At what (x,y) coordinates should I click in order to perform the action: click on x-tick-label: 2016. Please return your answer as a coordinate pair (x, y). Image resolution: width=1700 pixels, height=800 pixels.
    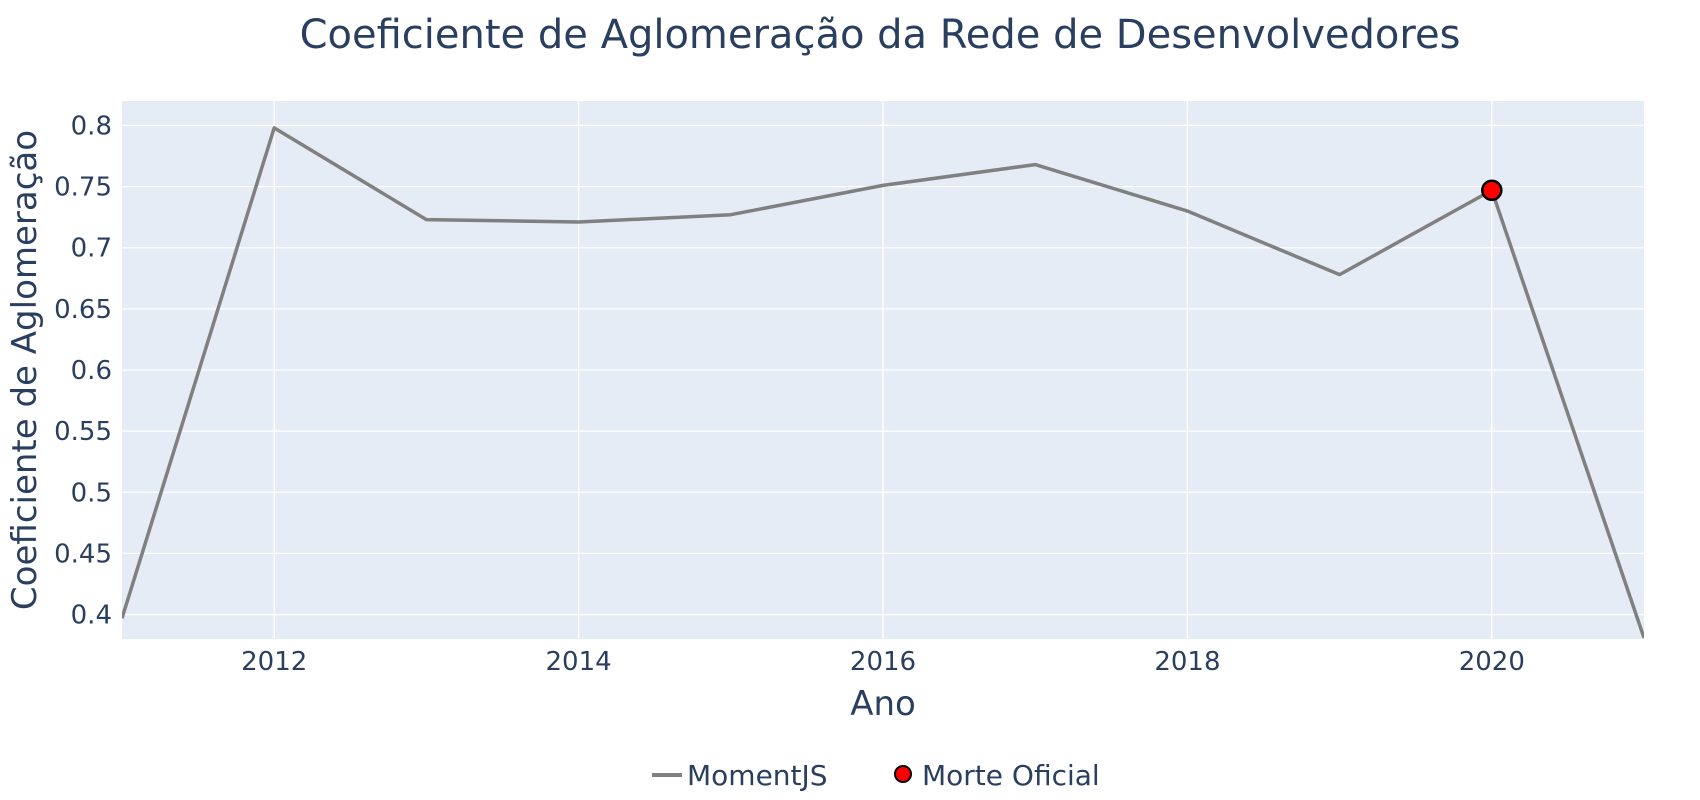
    Looking at the image, I should click on (883, 662).